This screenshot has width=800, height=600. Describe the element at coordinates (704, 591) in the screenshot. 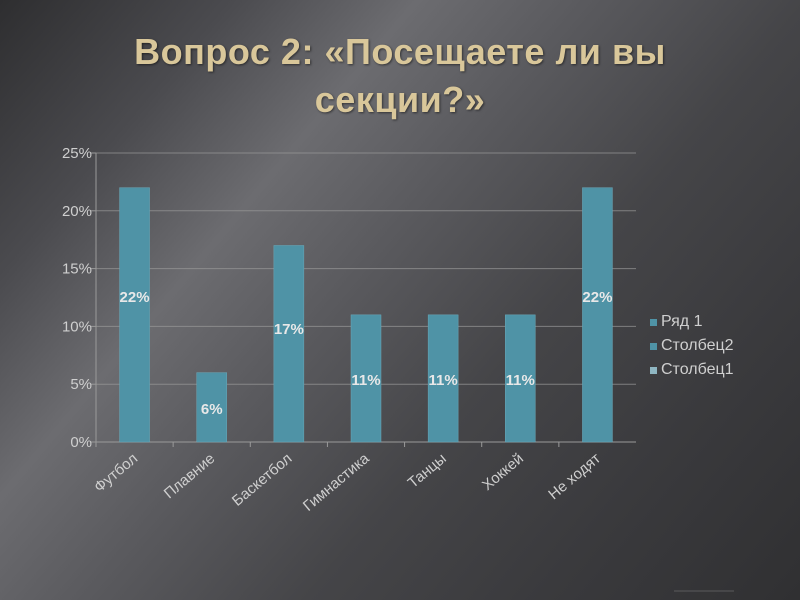

I see `corner-decoration` at that location.